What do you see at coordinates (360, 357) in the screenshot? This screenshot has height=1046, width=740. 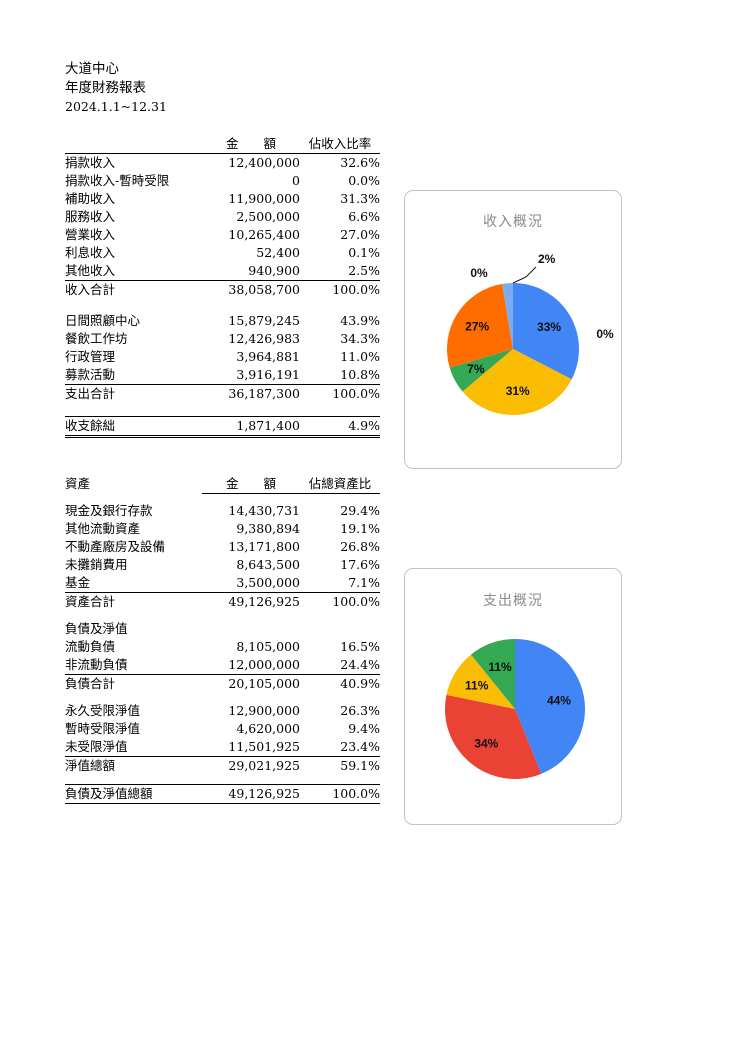 I see `row-pct: 11.0%` at bounding box center [360, 357].